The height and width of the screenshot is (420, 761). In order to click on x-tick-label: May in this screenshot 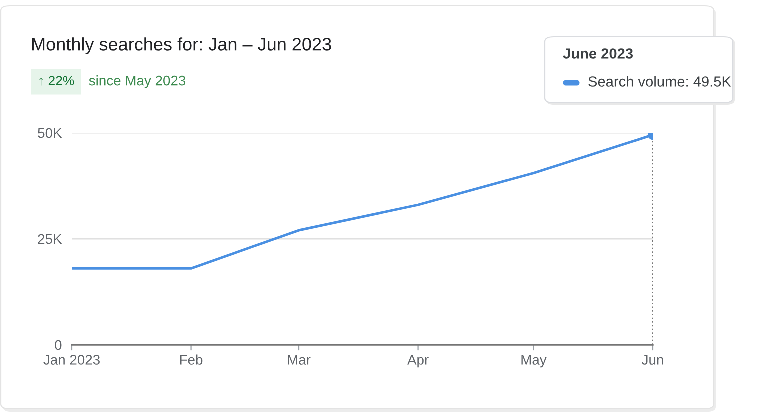, I will do `click(534, 361)`.